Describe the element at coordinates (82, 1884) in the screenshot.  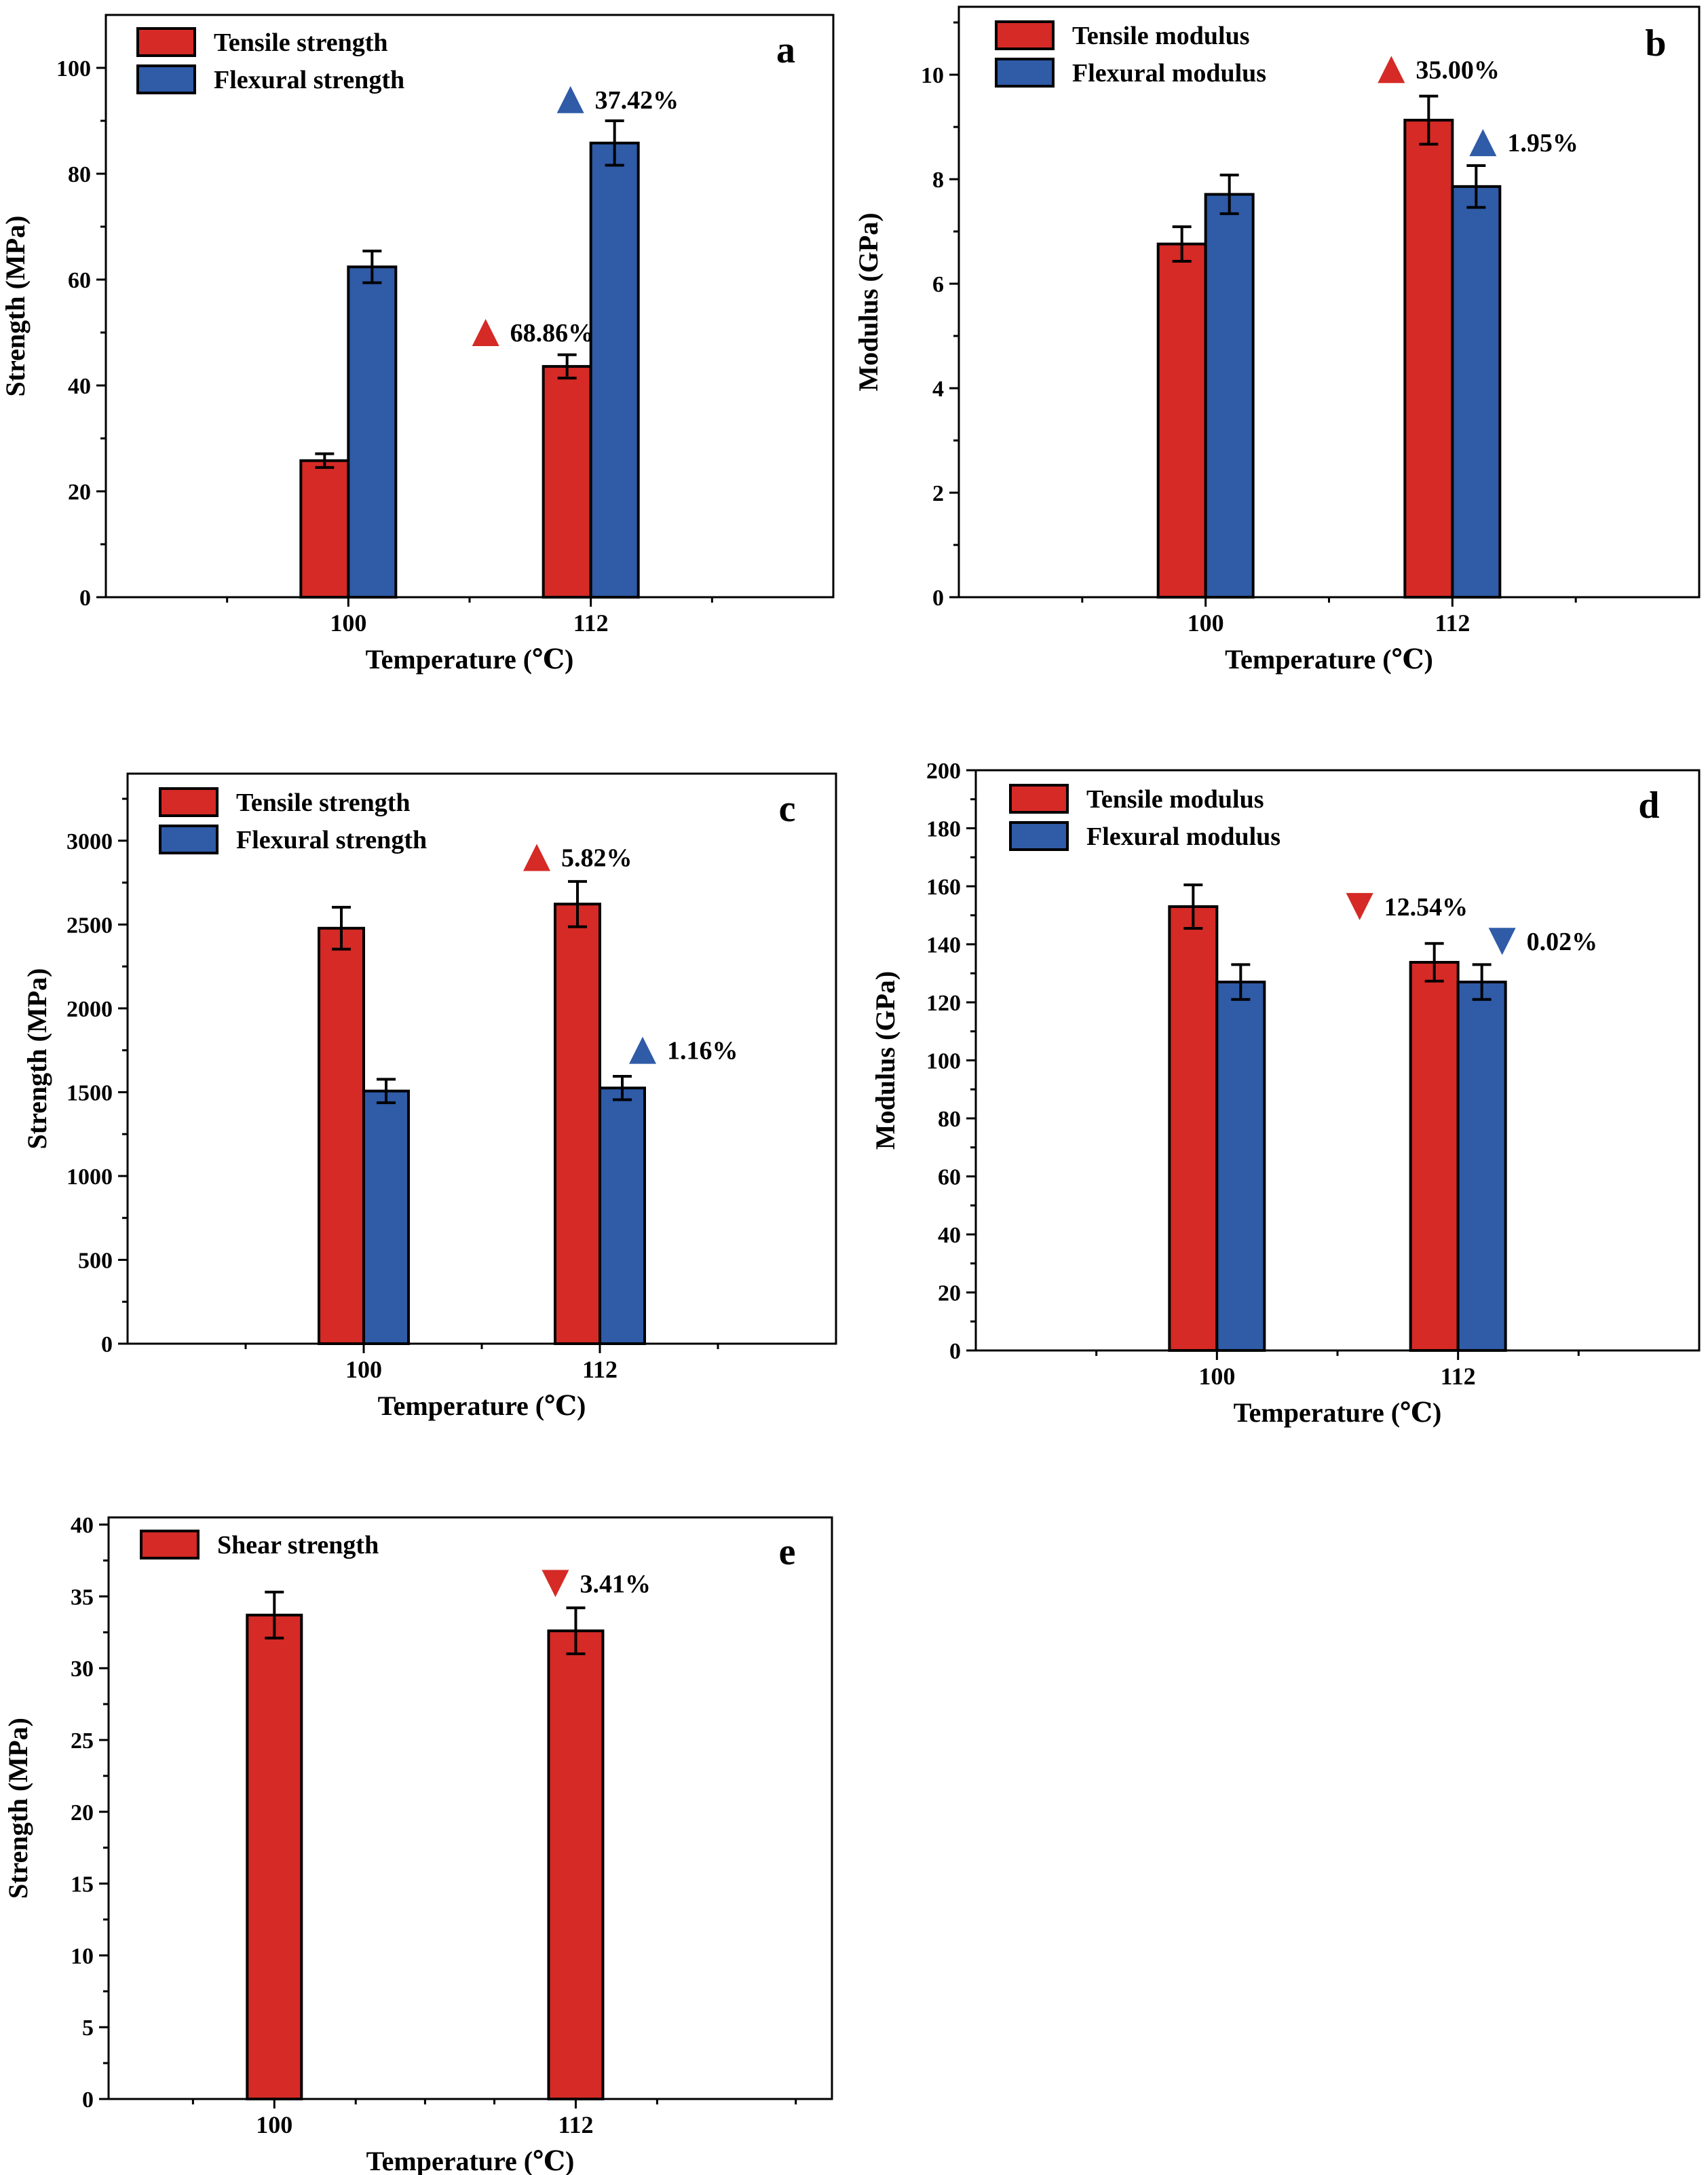
I see `y-tick-label: 15` at that location.